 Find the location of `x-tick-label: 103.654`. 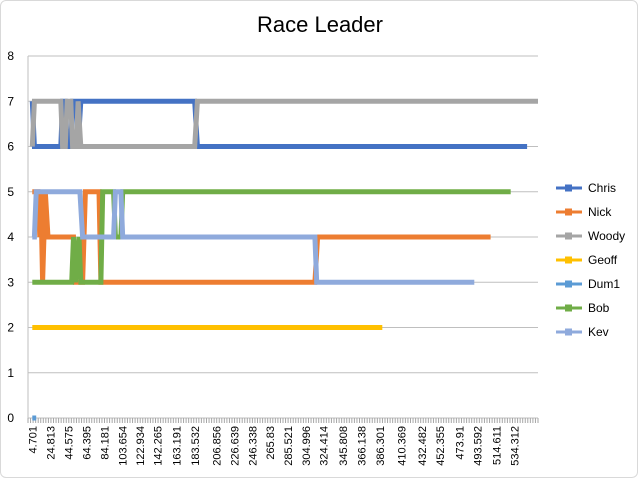

x-tick-label: 103.654 is located at coordinates (123, 446).